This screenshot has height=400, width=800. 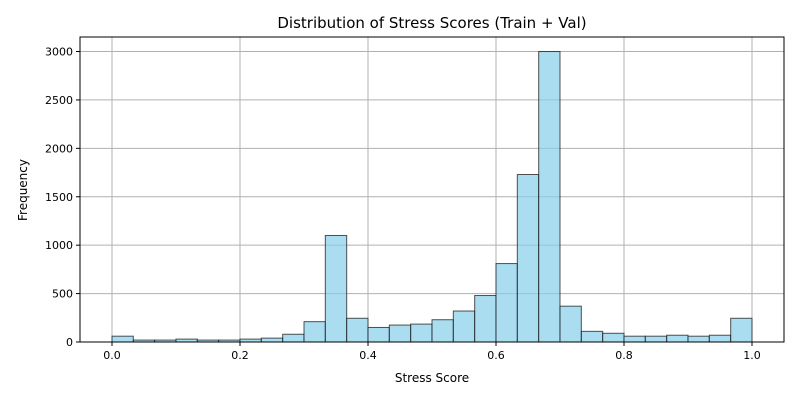 I want to click on x-tick-label: 0.0, so click(x=112, y=355).